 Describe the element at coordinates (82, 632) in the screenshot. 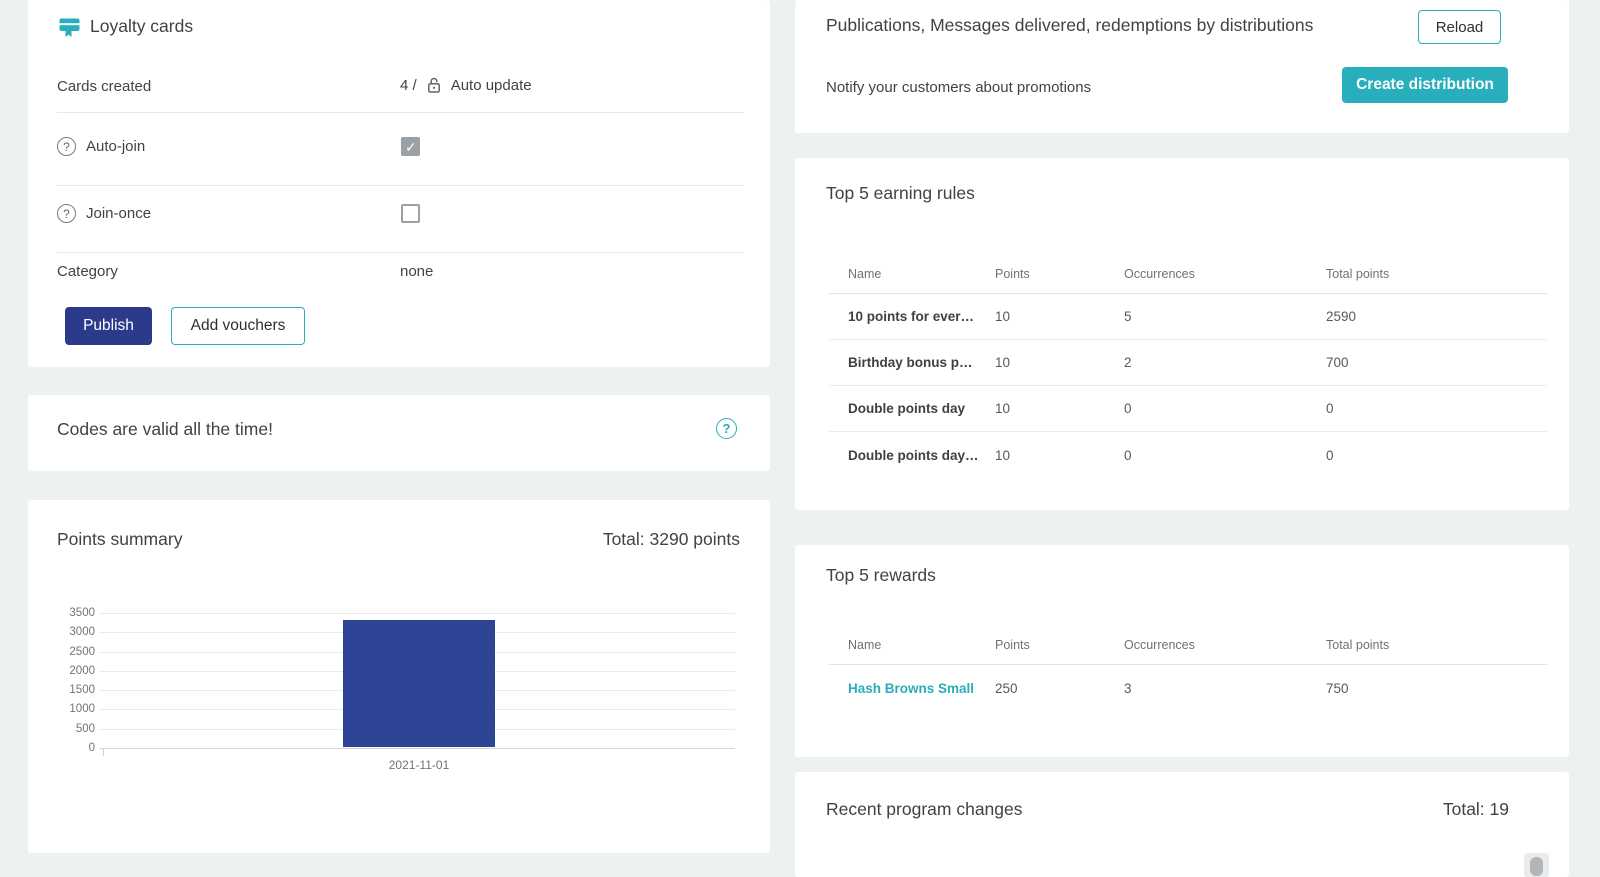

I see `y-tick-label: 3000` at that location.